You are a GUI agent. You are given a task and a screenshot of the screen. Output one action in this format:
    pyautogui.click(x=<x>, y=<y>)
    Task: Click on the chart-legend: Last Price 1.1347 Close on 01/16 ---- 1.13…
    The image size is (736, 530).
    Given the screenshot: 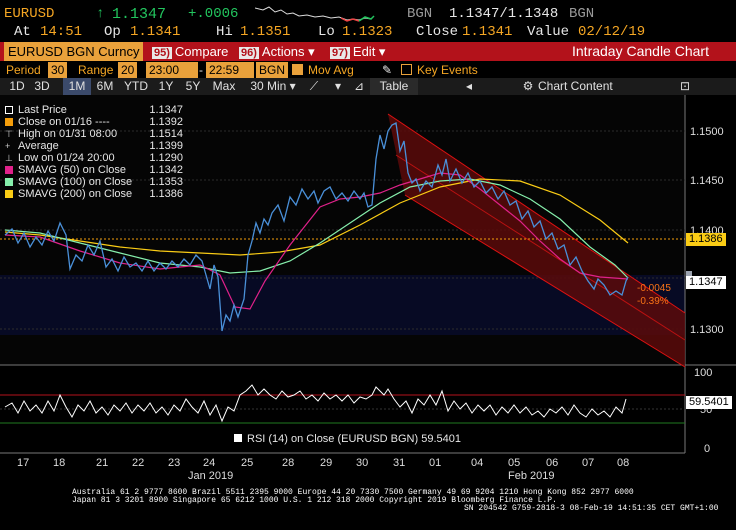 What is the action you would take?
    pyautogui.click(x=96, y=152)
    